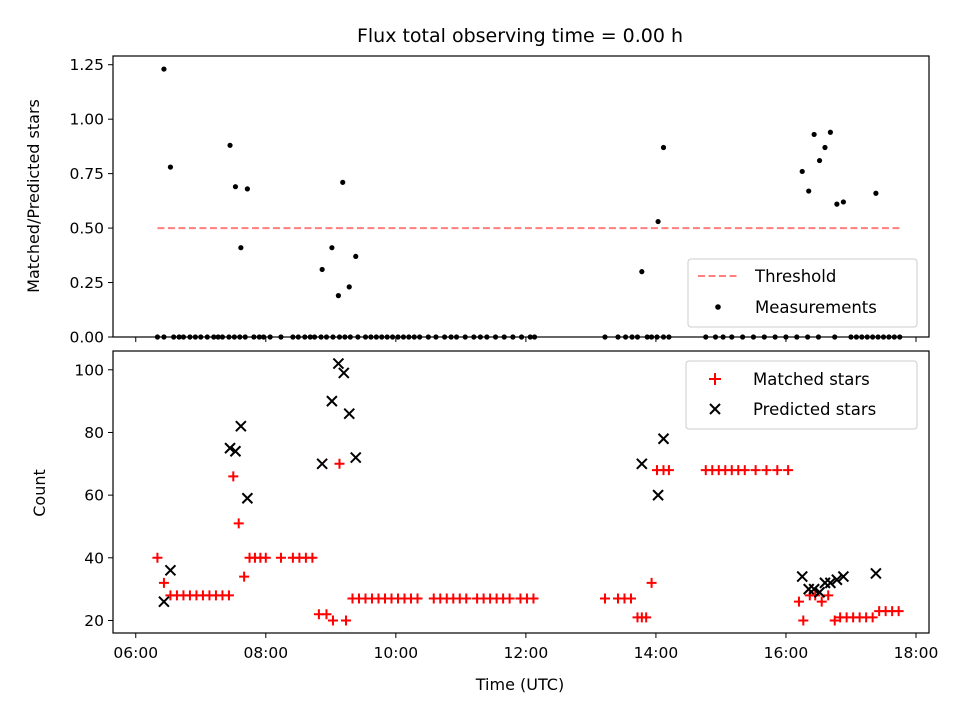  What do you see at coordinates (86, 65) in the screenshot?
I see `top-y-tick-label: 1.25` at bounding box center [86, 65].